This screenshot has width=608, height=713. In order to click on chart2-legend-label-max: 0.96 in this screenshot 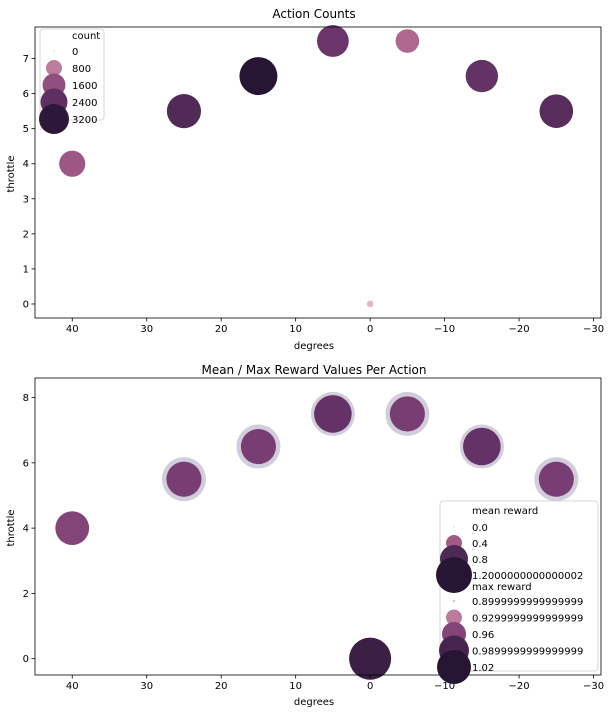, I will do `click(483, 635)`.